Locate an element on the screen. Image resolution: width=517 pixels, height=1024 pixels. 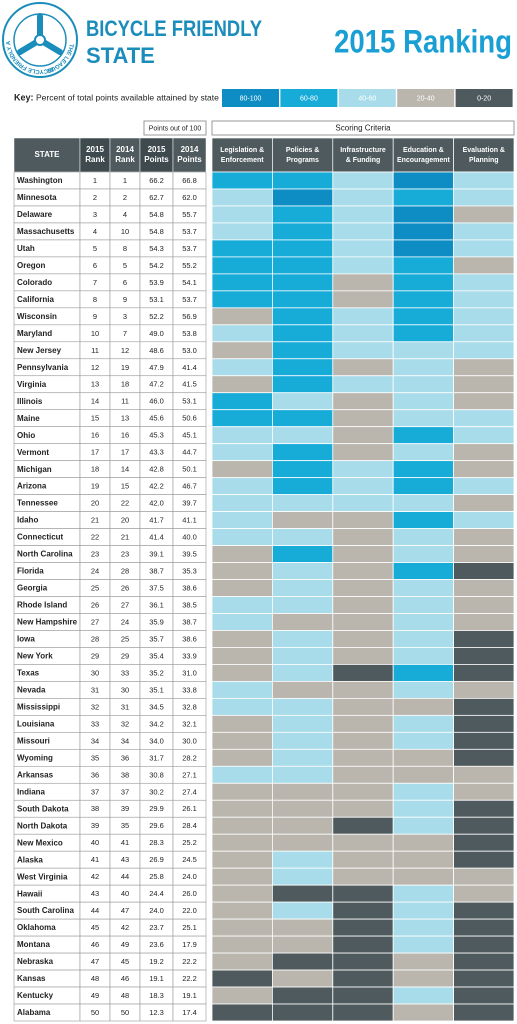
criteria-caption: Scoring Criteria is located at coordinates (363, 128).